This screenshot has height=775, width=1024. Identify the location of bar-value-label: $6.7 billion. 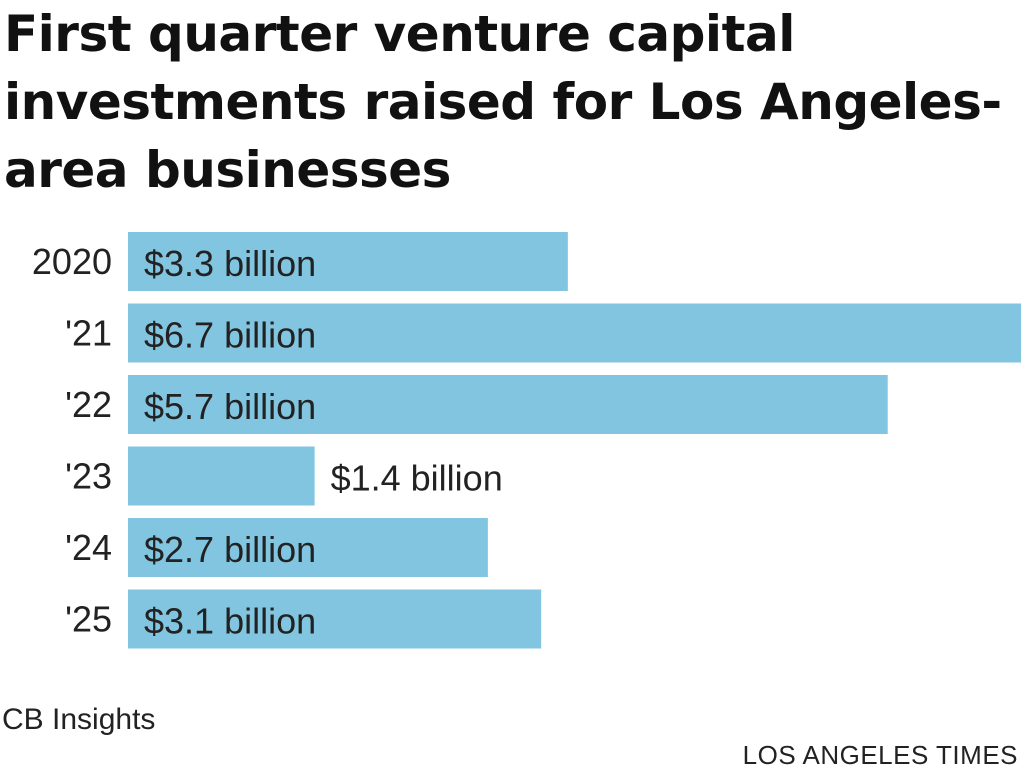
(230, 335).